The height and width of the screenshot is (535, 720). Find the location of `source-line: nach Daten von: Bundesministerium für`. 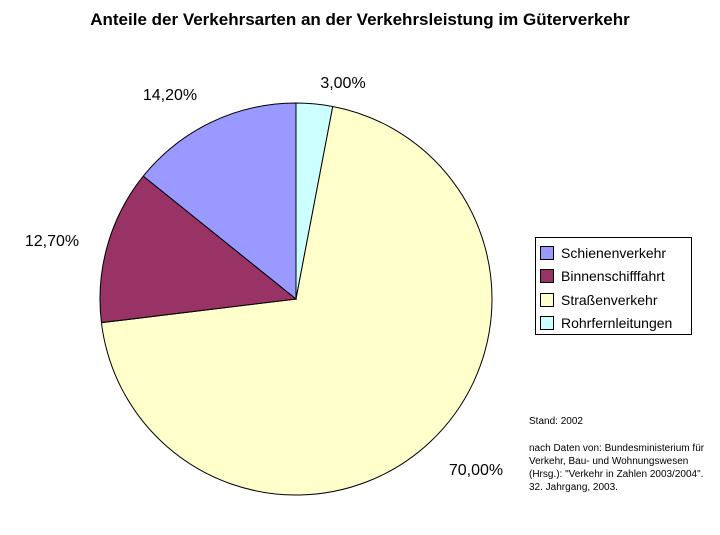

source-line: nach Daten von: Bundesministerium für is located at coordinates (617, 448).